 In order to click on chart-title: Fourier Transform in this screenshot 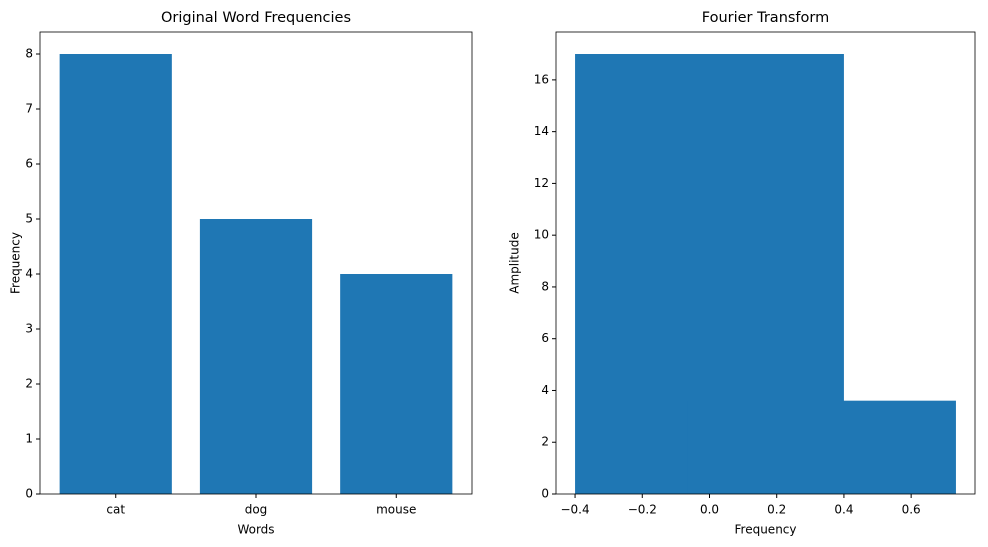, I will do `click(766, 18)`.